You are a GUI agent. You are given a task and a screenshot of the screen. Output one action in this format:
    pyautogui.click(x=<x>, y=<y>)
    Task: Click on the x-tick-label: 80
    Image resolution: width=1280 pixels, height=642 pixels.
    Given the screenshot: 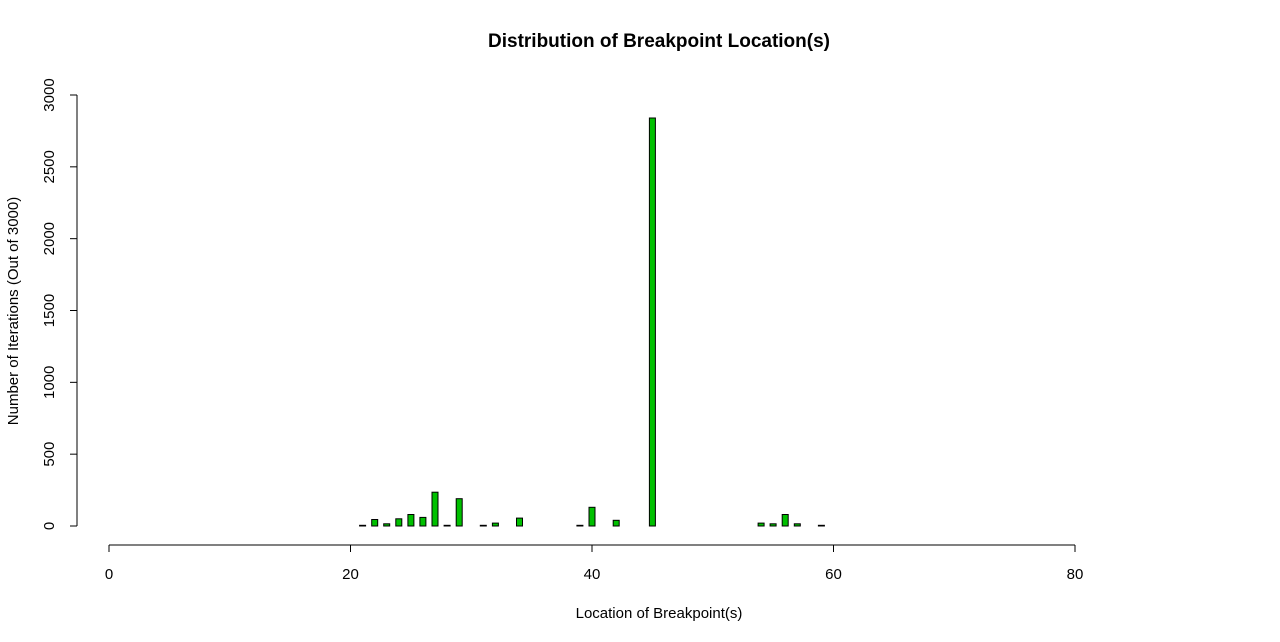 What is the action you would take?
    pyautogui.click(x=1075, y=574)
    